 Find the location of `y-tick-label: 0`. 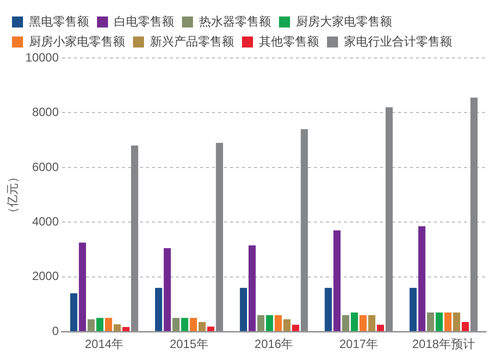

y-tick-label: 0 is located at coordinates (56, 331).